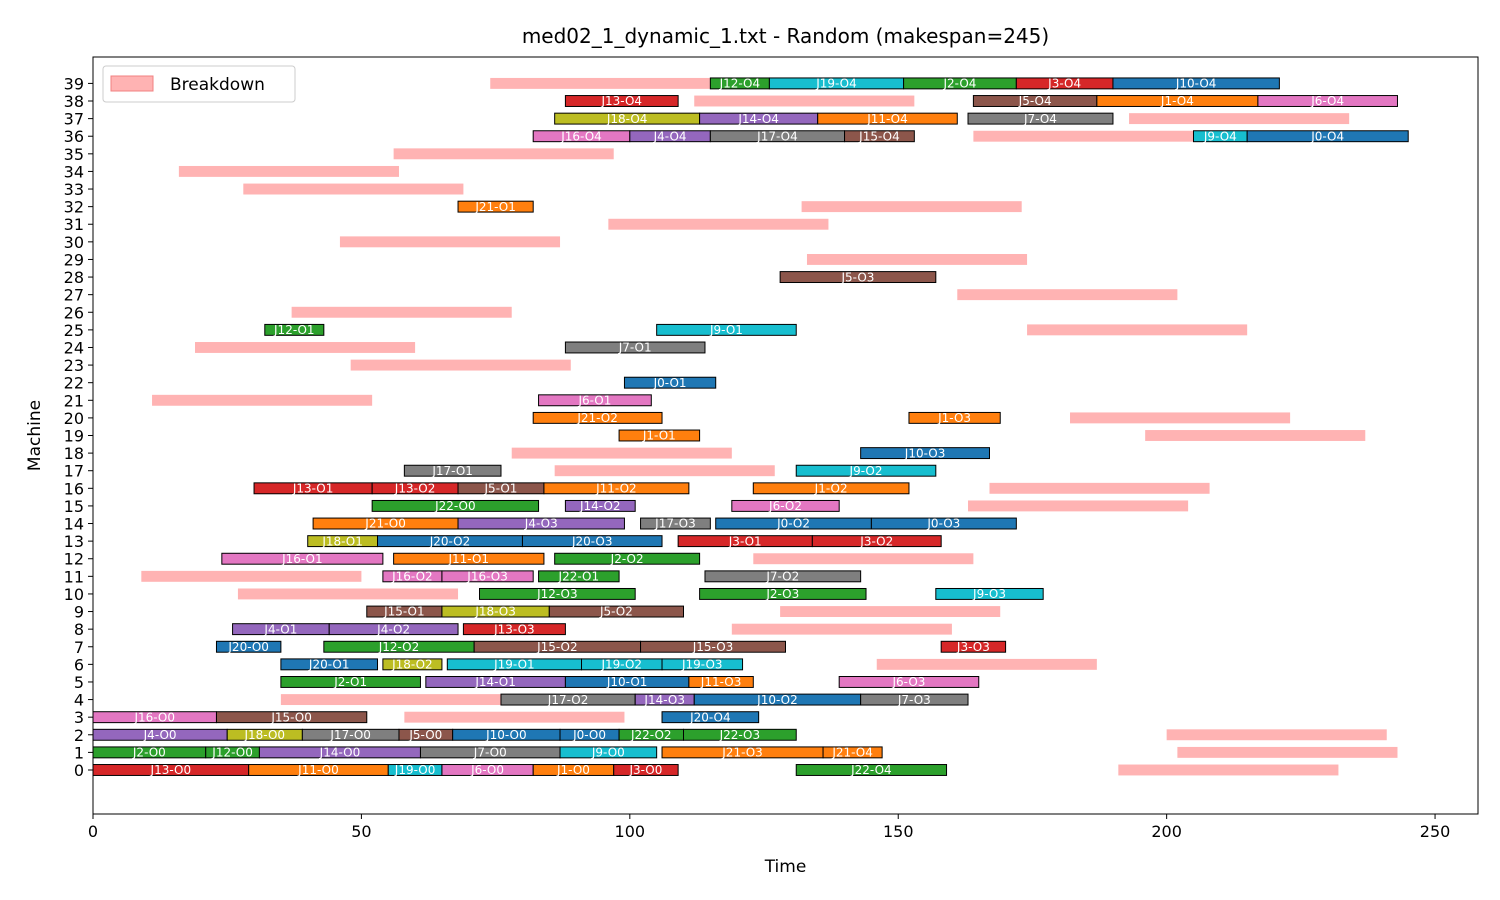 The height and width of the screenshot is (900, 1500). I want to click on op-label-J10-O2: J10-O2, so click(777, 700).